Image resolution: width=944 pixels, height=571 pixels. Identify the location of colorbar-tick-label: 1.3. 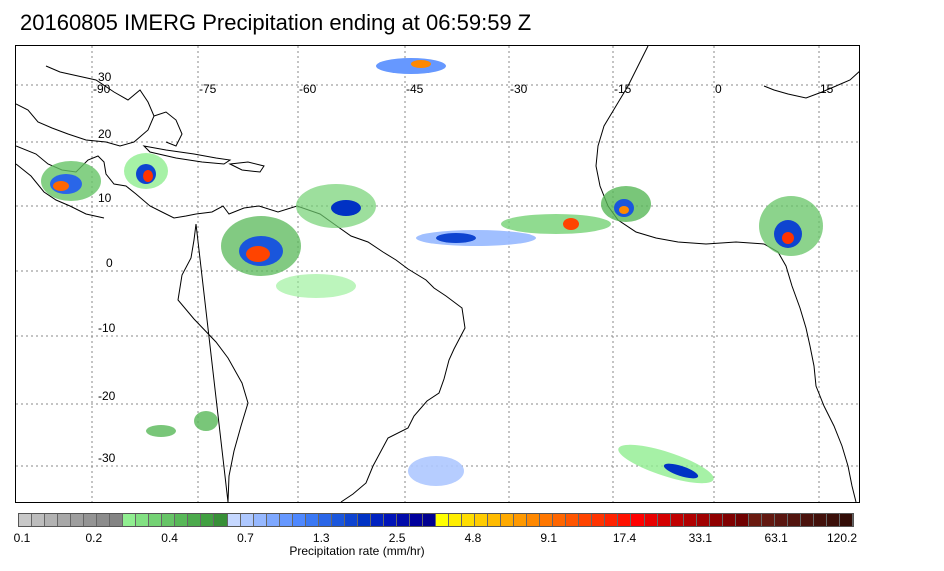
(321, 538).